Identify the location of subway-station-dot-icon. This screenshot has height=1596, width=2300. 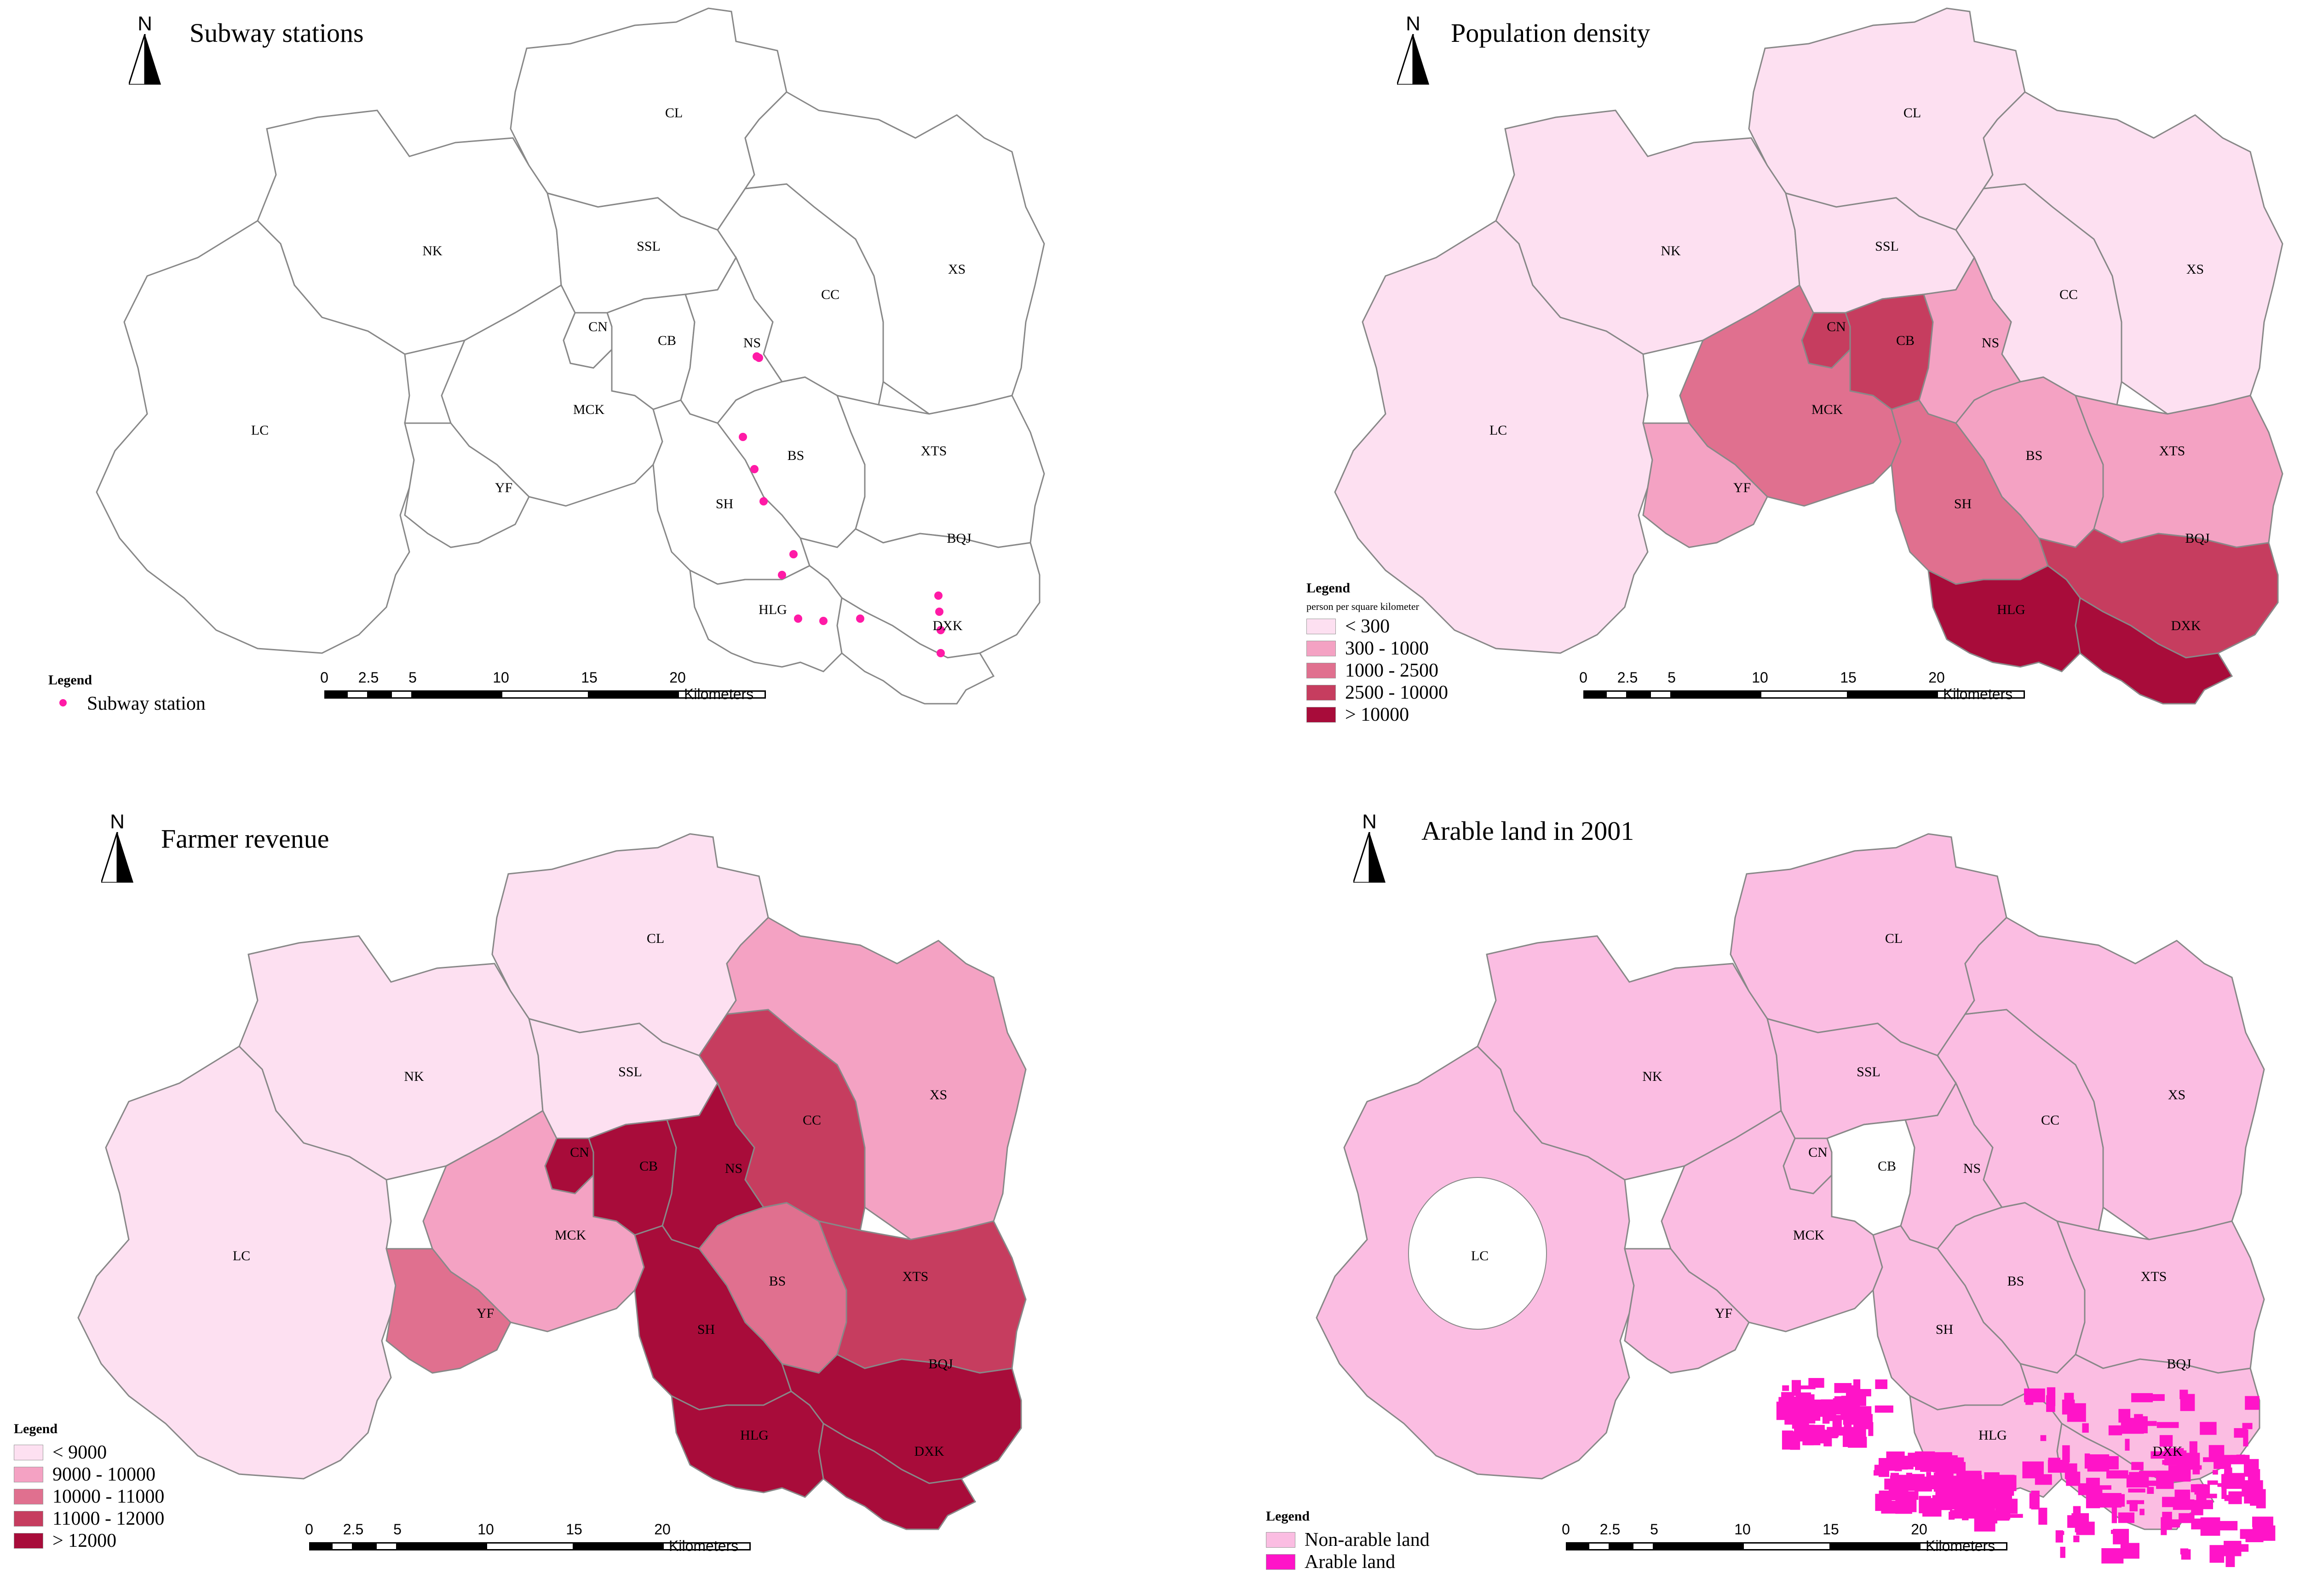
(63, 704).